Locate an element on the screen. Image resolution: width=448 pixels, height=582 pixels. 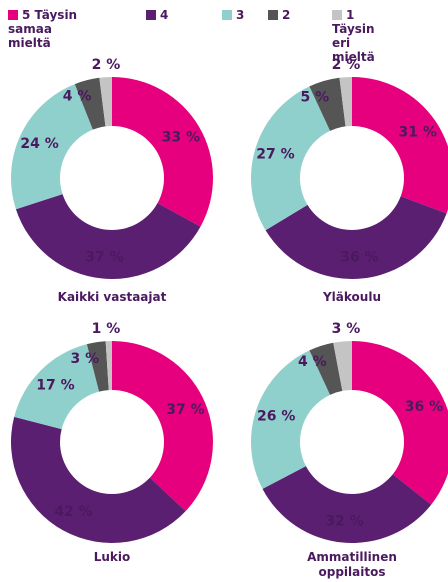
legend-label: 4 is located at coordinates (164, 15).